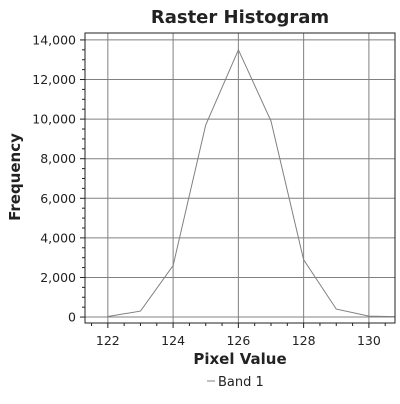 Image resolution: width=400 pixels, height=404 pixels. What do you see at coordinates (58, 158) in the screenshot?
I see `y-tick-label: 8,000` at bounding box center [58, 158].